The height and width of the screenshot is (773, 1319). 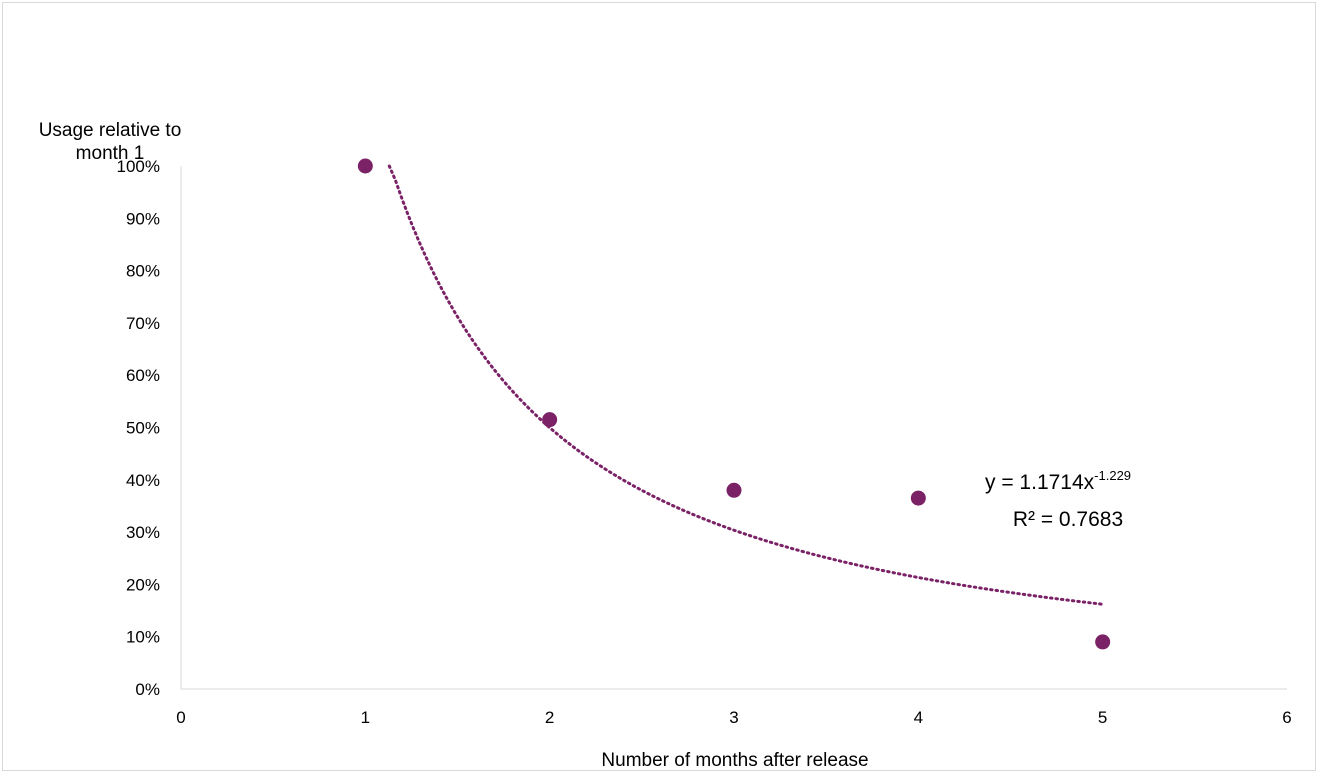 What do you see at coordinates (734, 760) in the screenshot?
I see `x-axis-title: Number of months after release` at bounding box center [734, 760].